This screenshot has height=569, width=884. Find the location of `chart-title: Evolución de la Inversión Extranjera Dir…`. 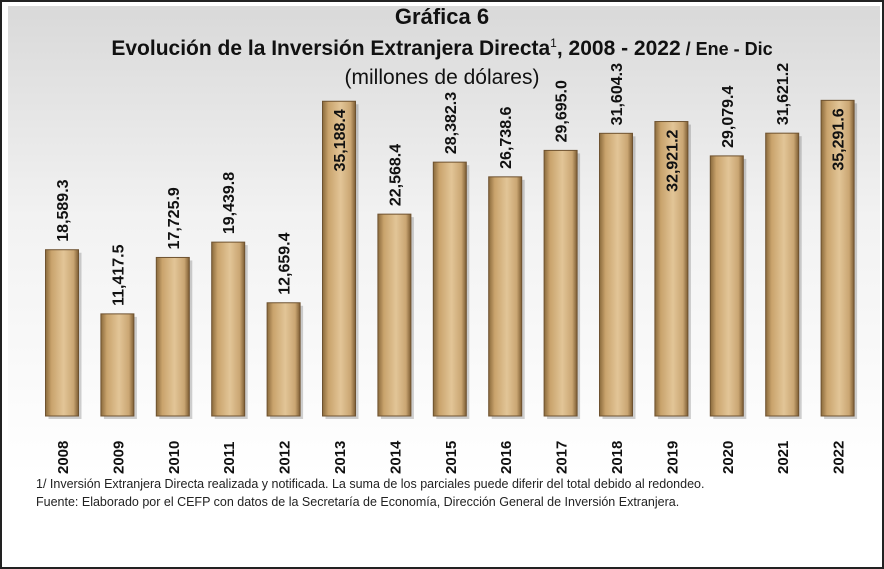

chart-title: Evolución de la Inversión Extranjera Dir… is located at coordinates (442, 48).